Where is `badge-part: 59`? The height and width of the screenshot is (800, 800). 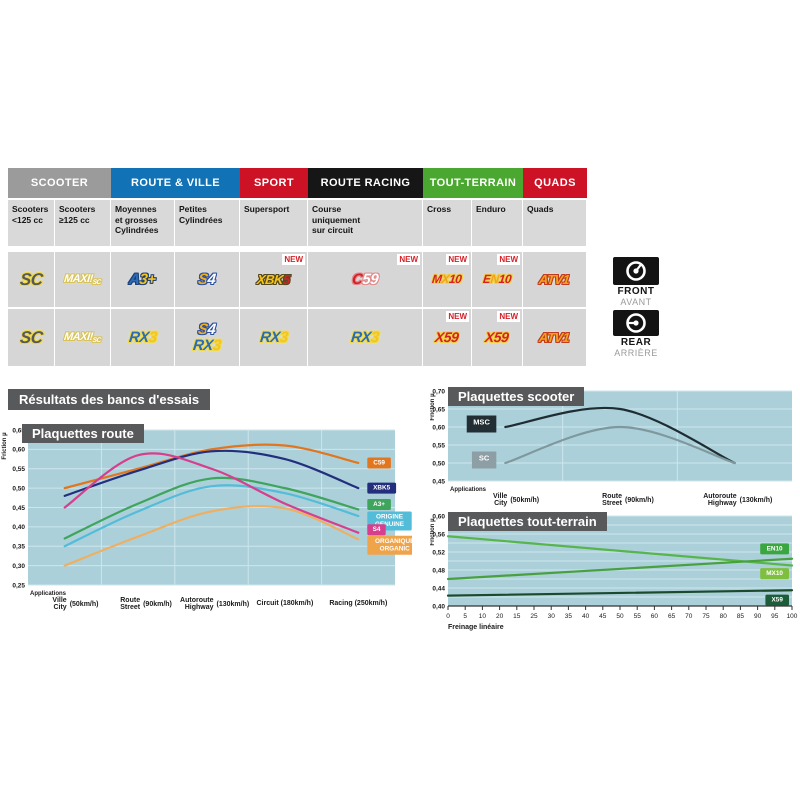 badge-part: 59 is located at coordinates (370, 279).